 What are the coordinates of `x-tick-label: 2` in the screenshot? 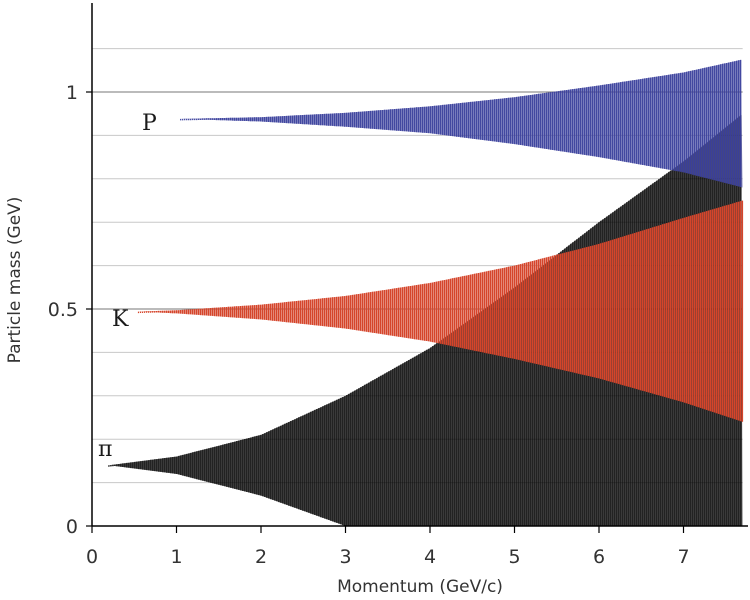 It's located at (261, 557).